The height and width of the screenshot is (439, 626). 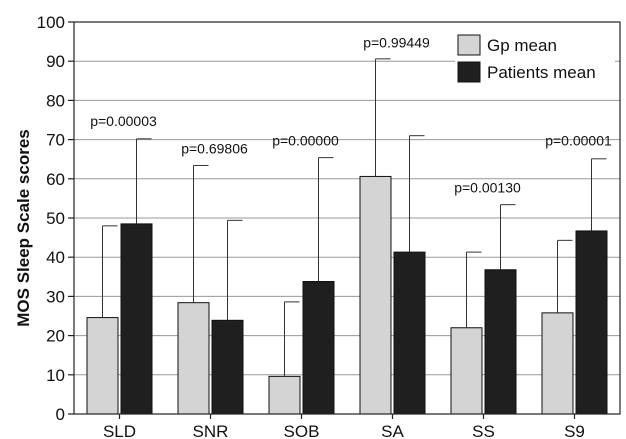 I want to click on p-value-label: p=0.69806, so click(x=214, y=148).